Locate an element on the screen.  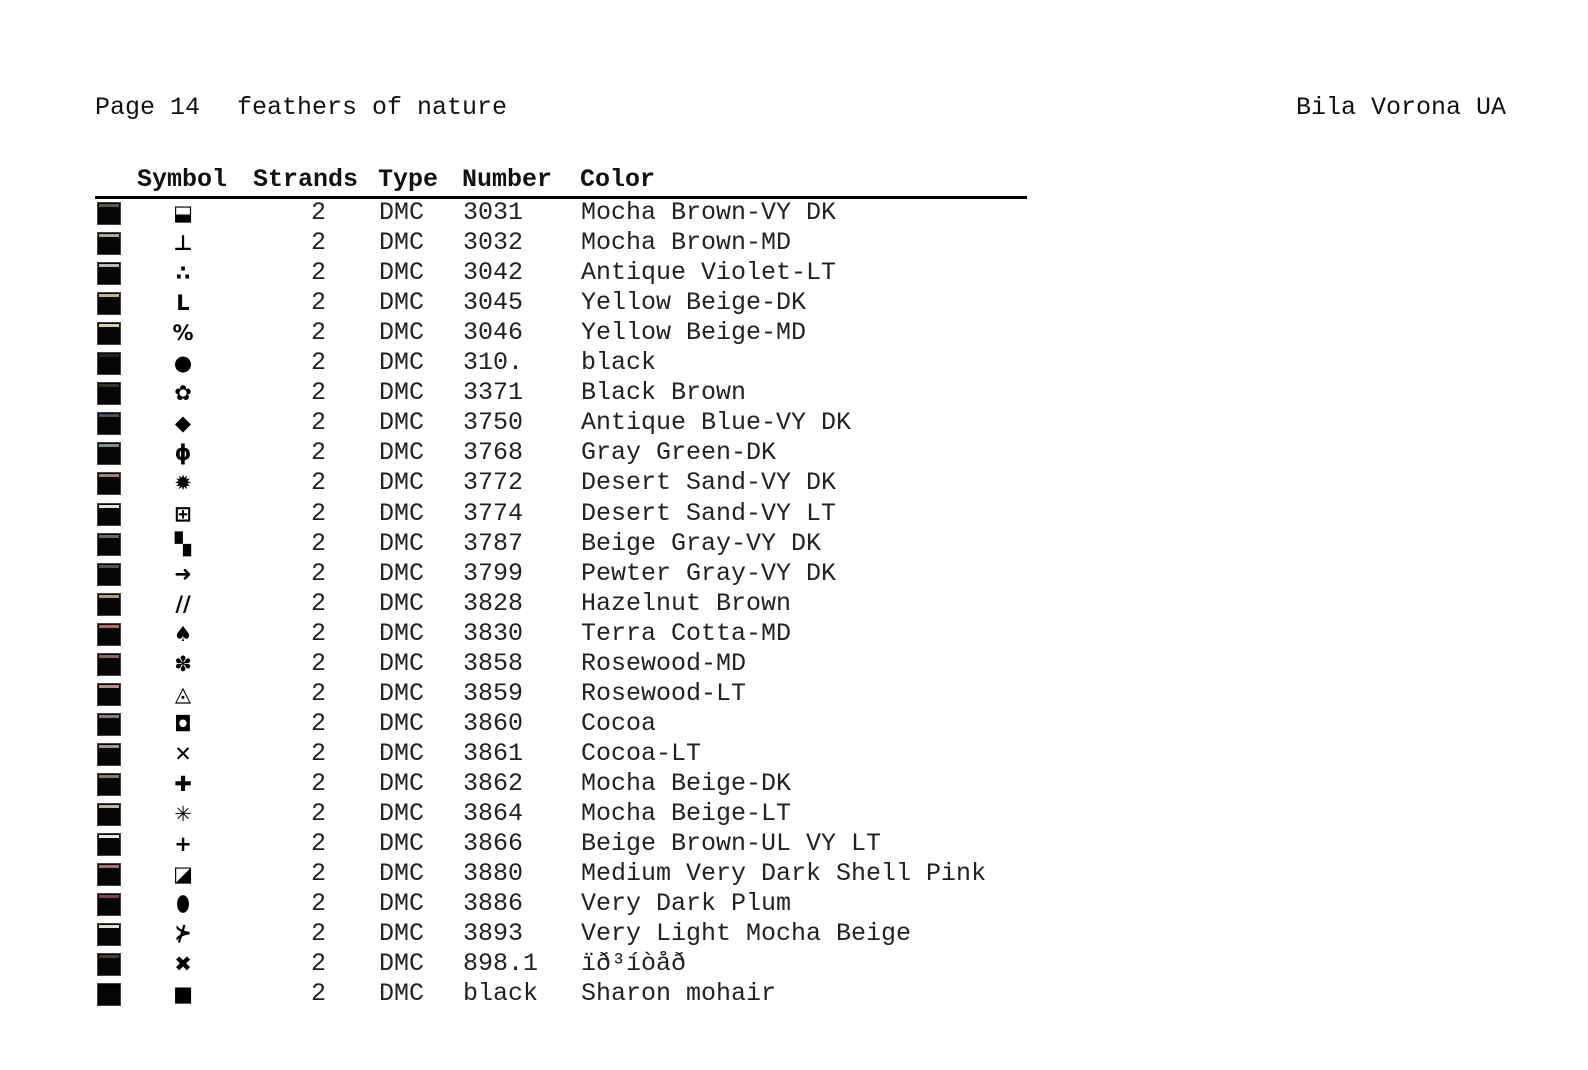
color-name-cell: Desert Sand-VY LT is located at coordinates (709, 513).